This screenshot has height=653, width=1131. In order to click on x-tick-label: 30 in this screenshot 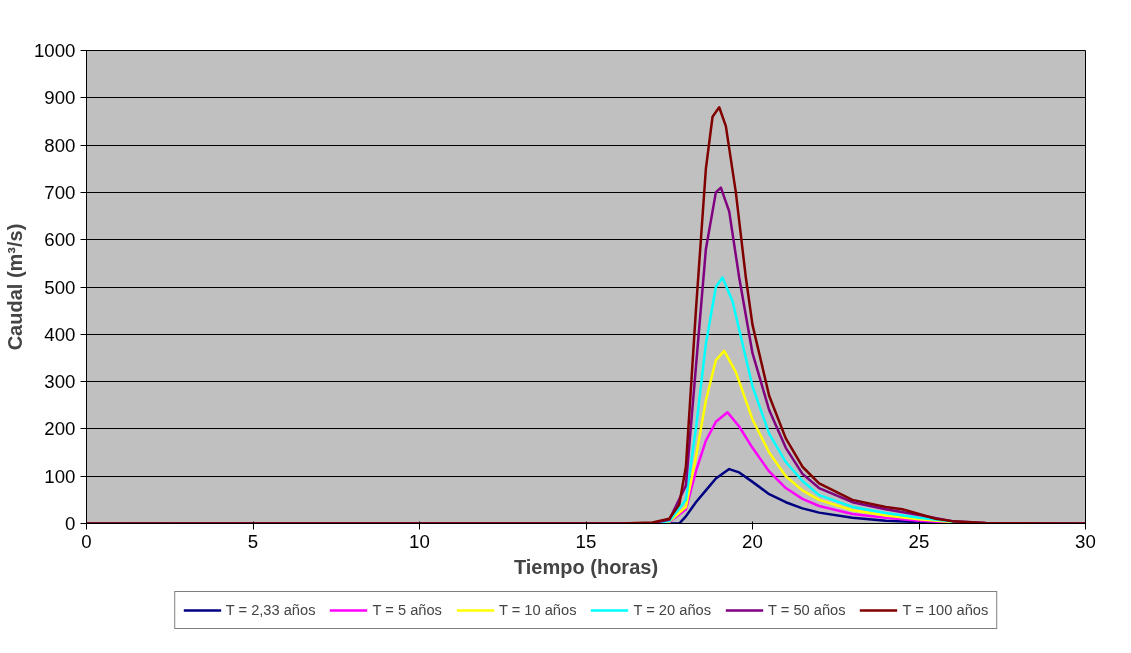, I will do `click(1085, 541)`.